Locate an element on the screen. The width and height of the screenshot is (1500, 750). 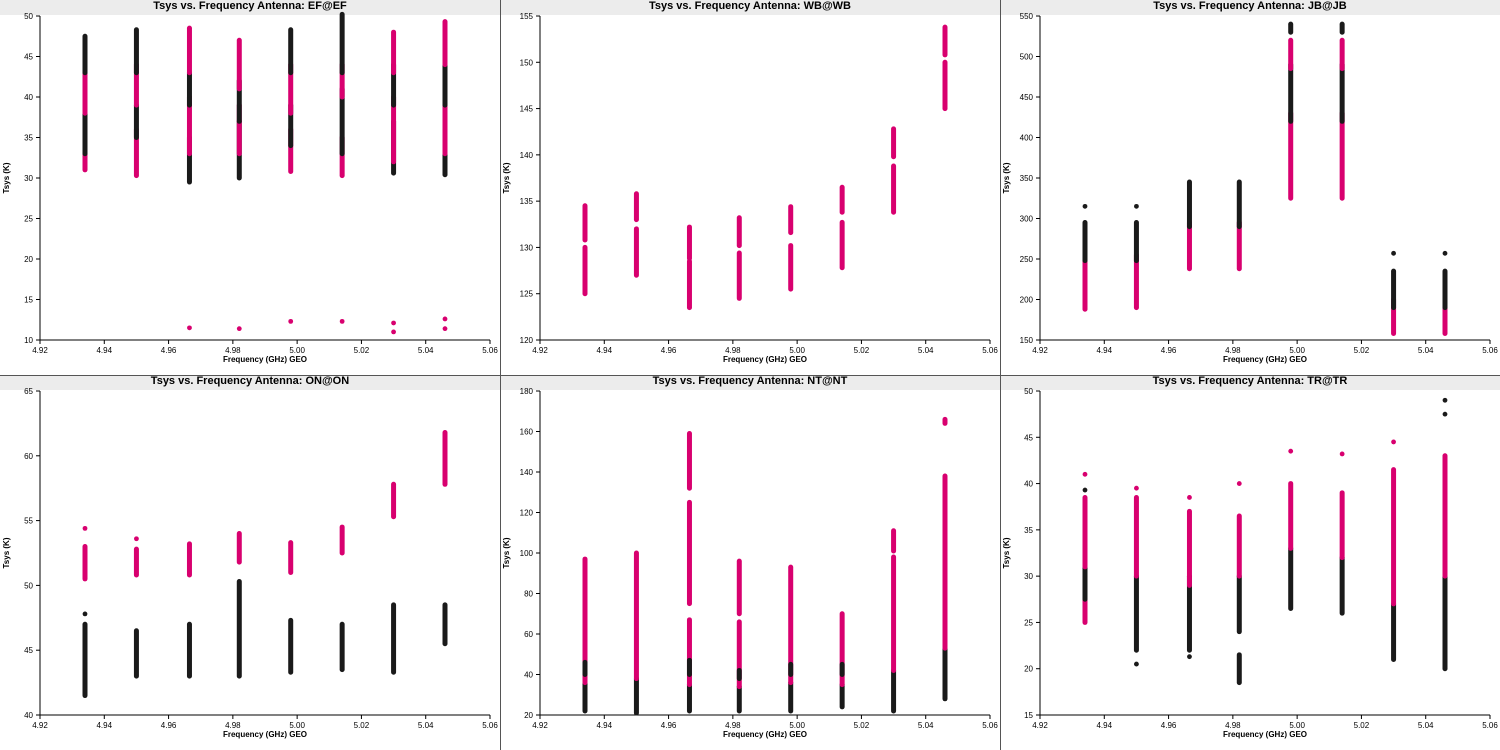
chart-title: Tsys vs. Frequency Antenna: WB@WB is located at coordinates (750, 6).